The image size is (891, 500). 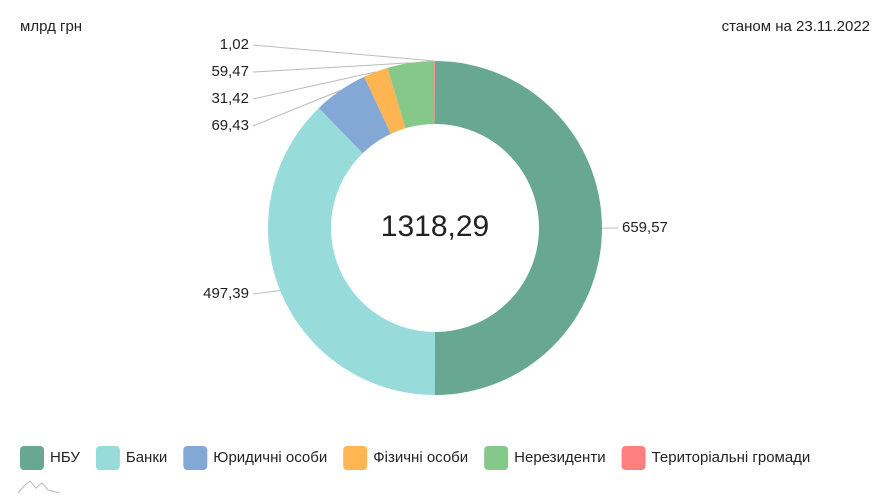 I want to click on legend-label: Територіальні громади, so click(x=731, y=457).